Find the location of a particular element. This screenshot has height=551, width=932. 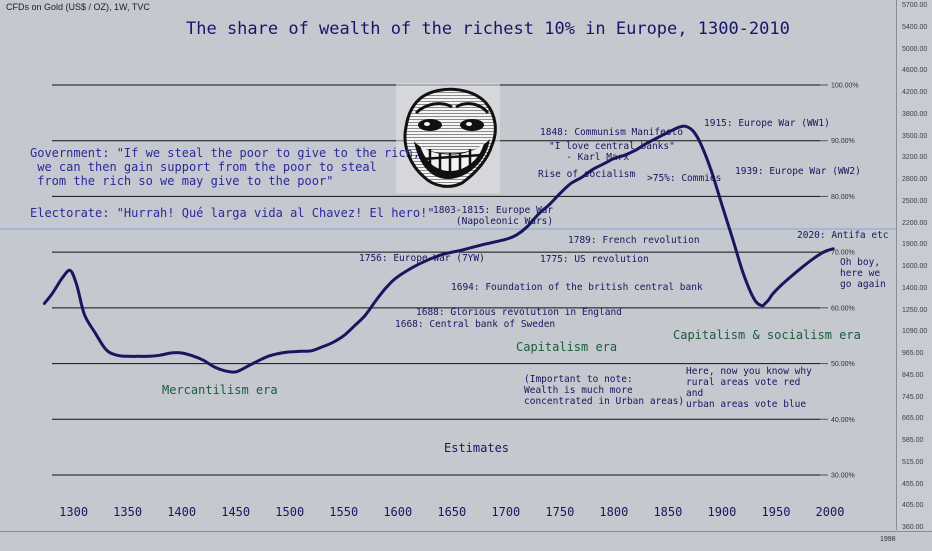

annotation-seven-years-war: 1756: Europe War (7YW) is located at coordinates (422, 258).